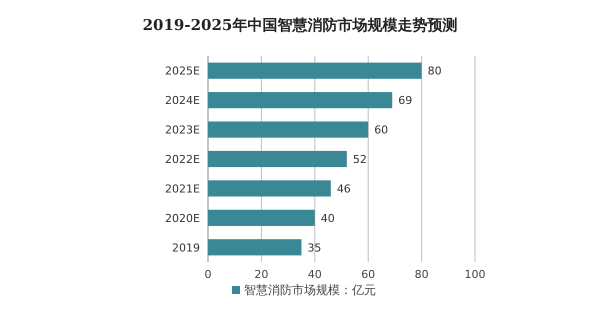 Image resolution: width=600 pixels, height=322 pixels. Describe the element at coordinates (343, 189) in the screenshot. I see `data-label: 46` at that location.